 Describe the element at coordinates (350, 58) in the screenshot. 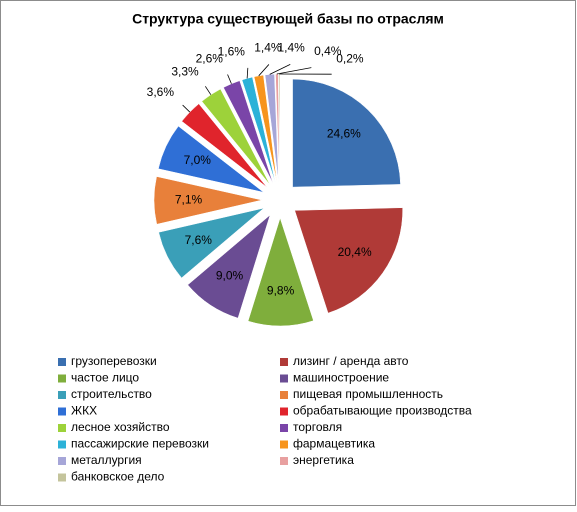

I see `data-label: 0,2%` at that location.